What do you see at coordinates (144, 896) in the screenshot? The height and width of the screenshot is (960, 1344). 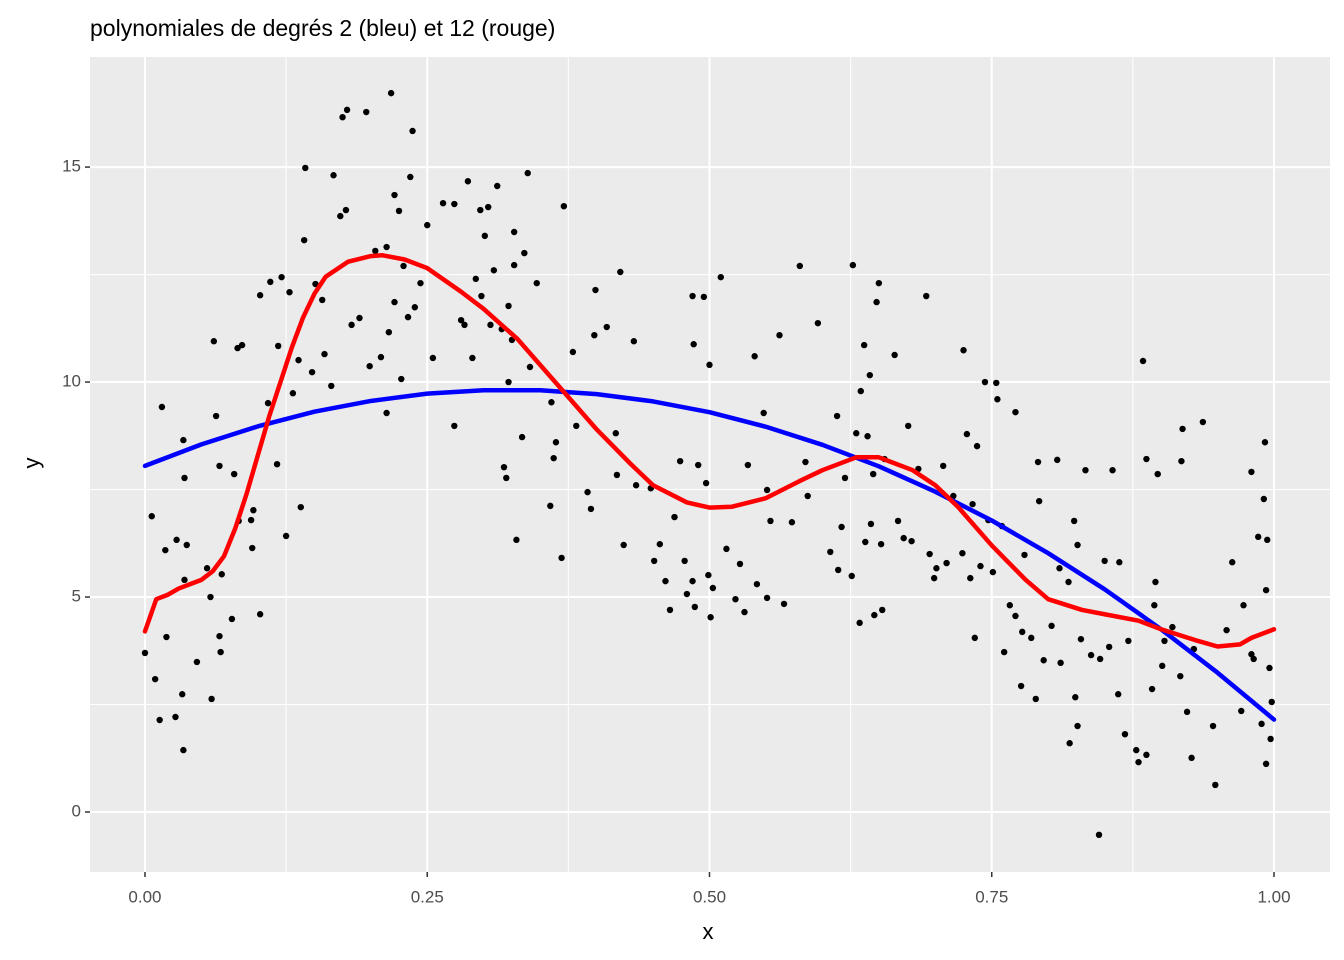 I see `x-tick-label: 0.00` at bounding box center [144, 896].